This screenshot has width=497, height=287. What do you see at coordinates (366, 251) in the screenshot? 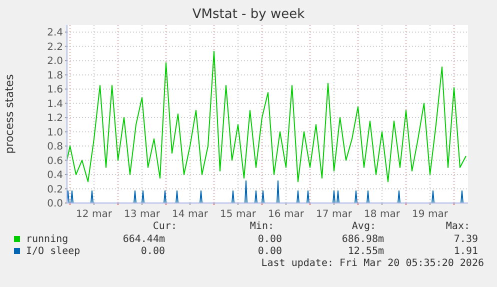
I see `text: 12.55m` at bounding box center [366, 251].